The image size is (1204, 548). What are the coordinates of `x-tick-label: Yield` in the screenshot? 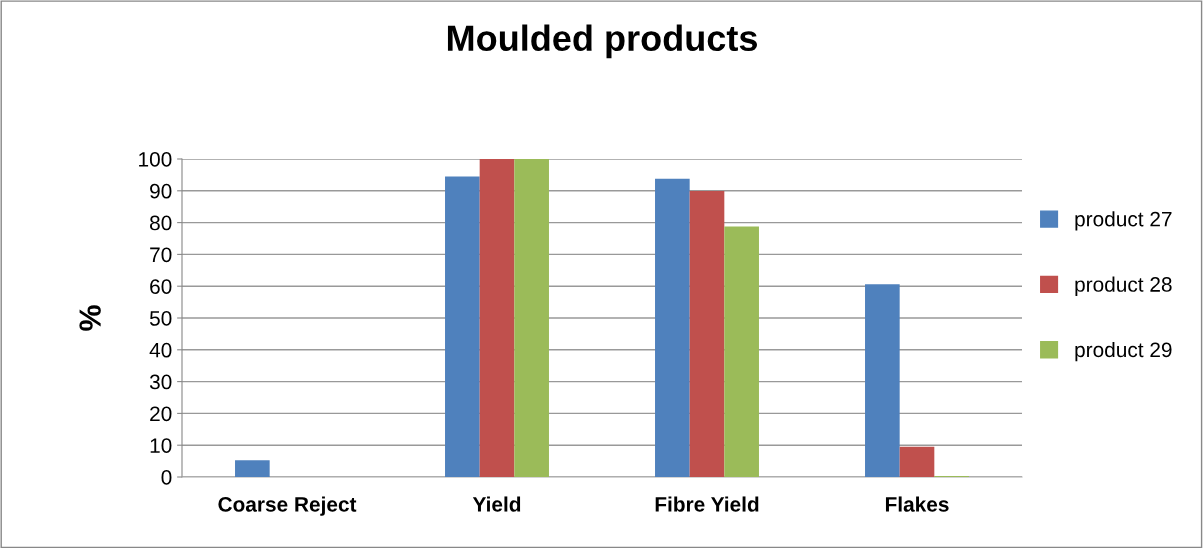 It's located at (496, 504).